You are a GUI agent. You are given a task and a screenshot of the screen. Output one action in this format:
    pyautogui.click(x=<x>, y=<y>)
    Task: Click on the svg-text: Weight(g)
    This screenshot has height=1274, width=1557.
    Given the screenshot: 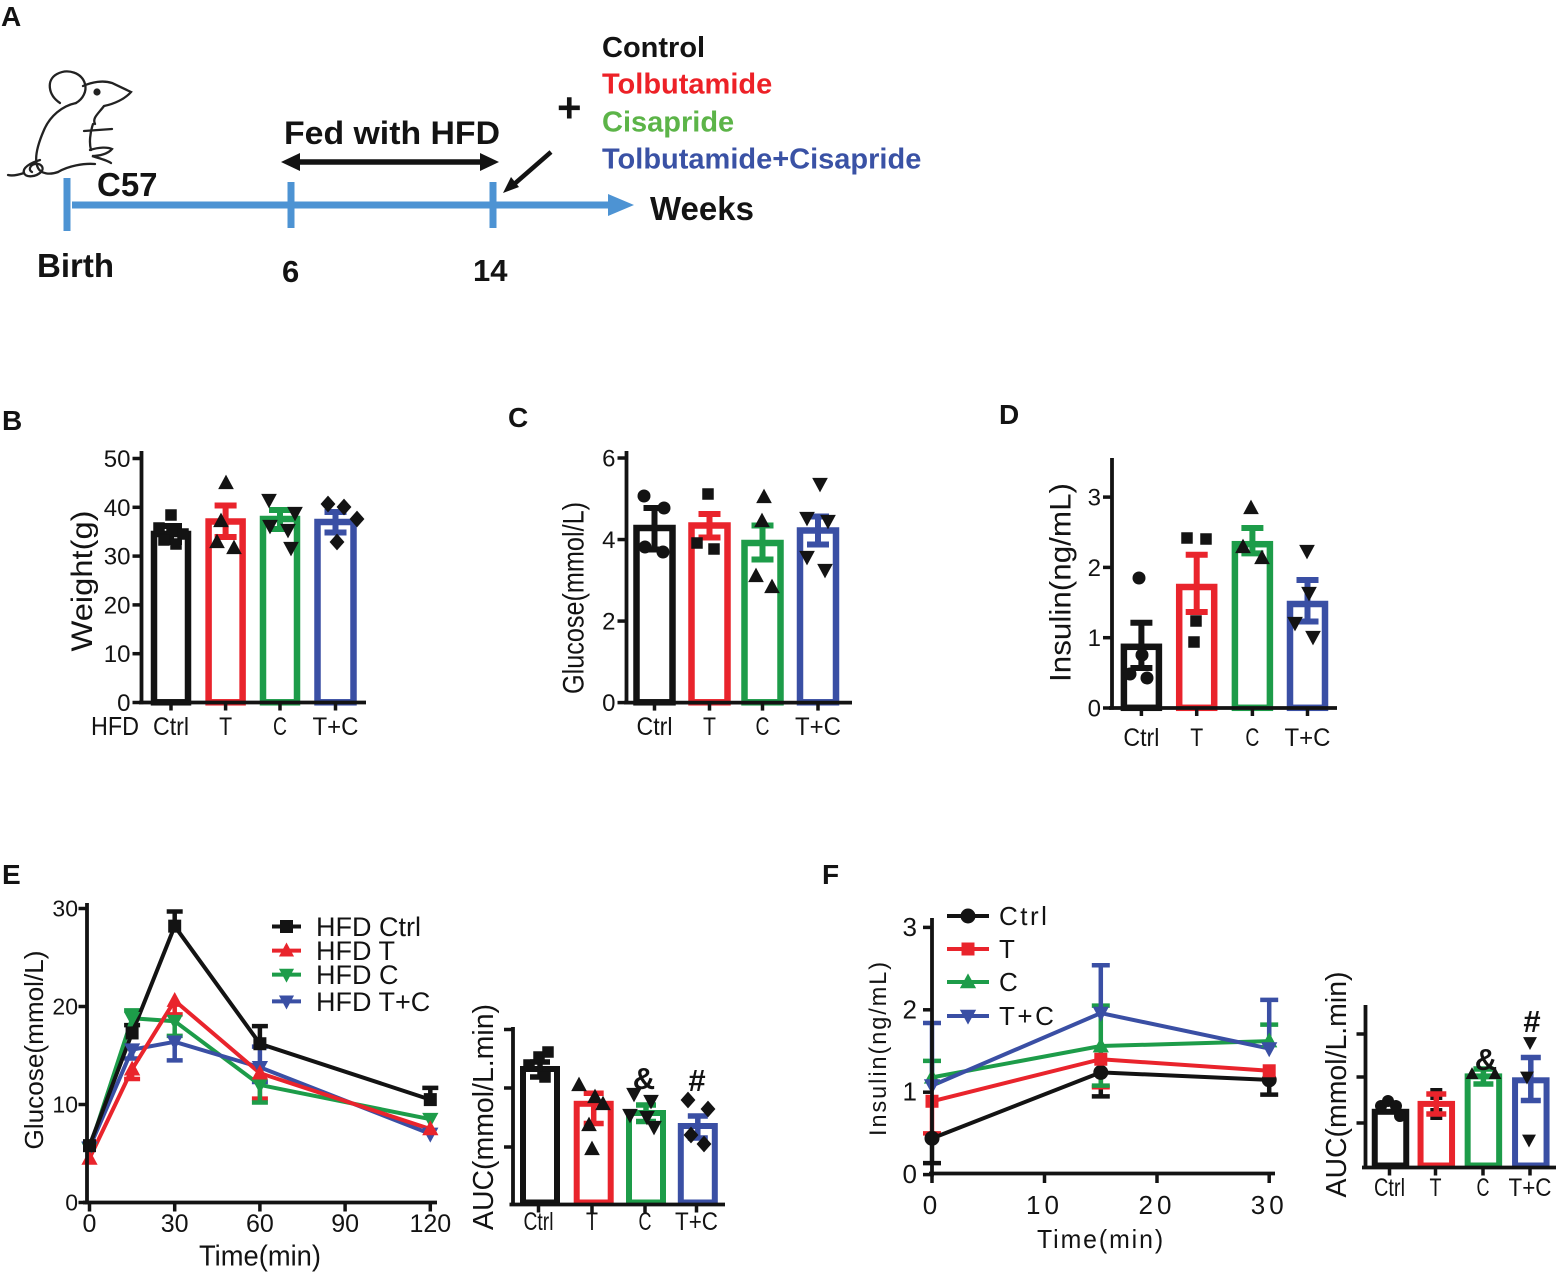 What is the action you would take?
    pyautogui.click(x=82, y=581)
    